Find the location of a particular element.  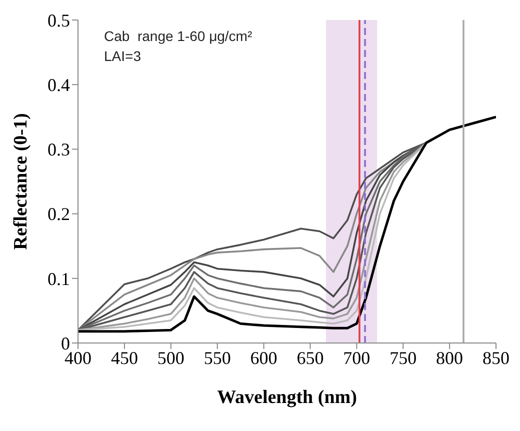

y-tick-label: 0.4 is located at coordinates (59, 84).